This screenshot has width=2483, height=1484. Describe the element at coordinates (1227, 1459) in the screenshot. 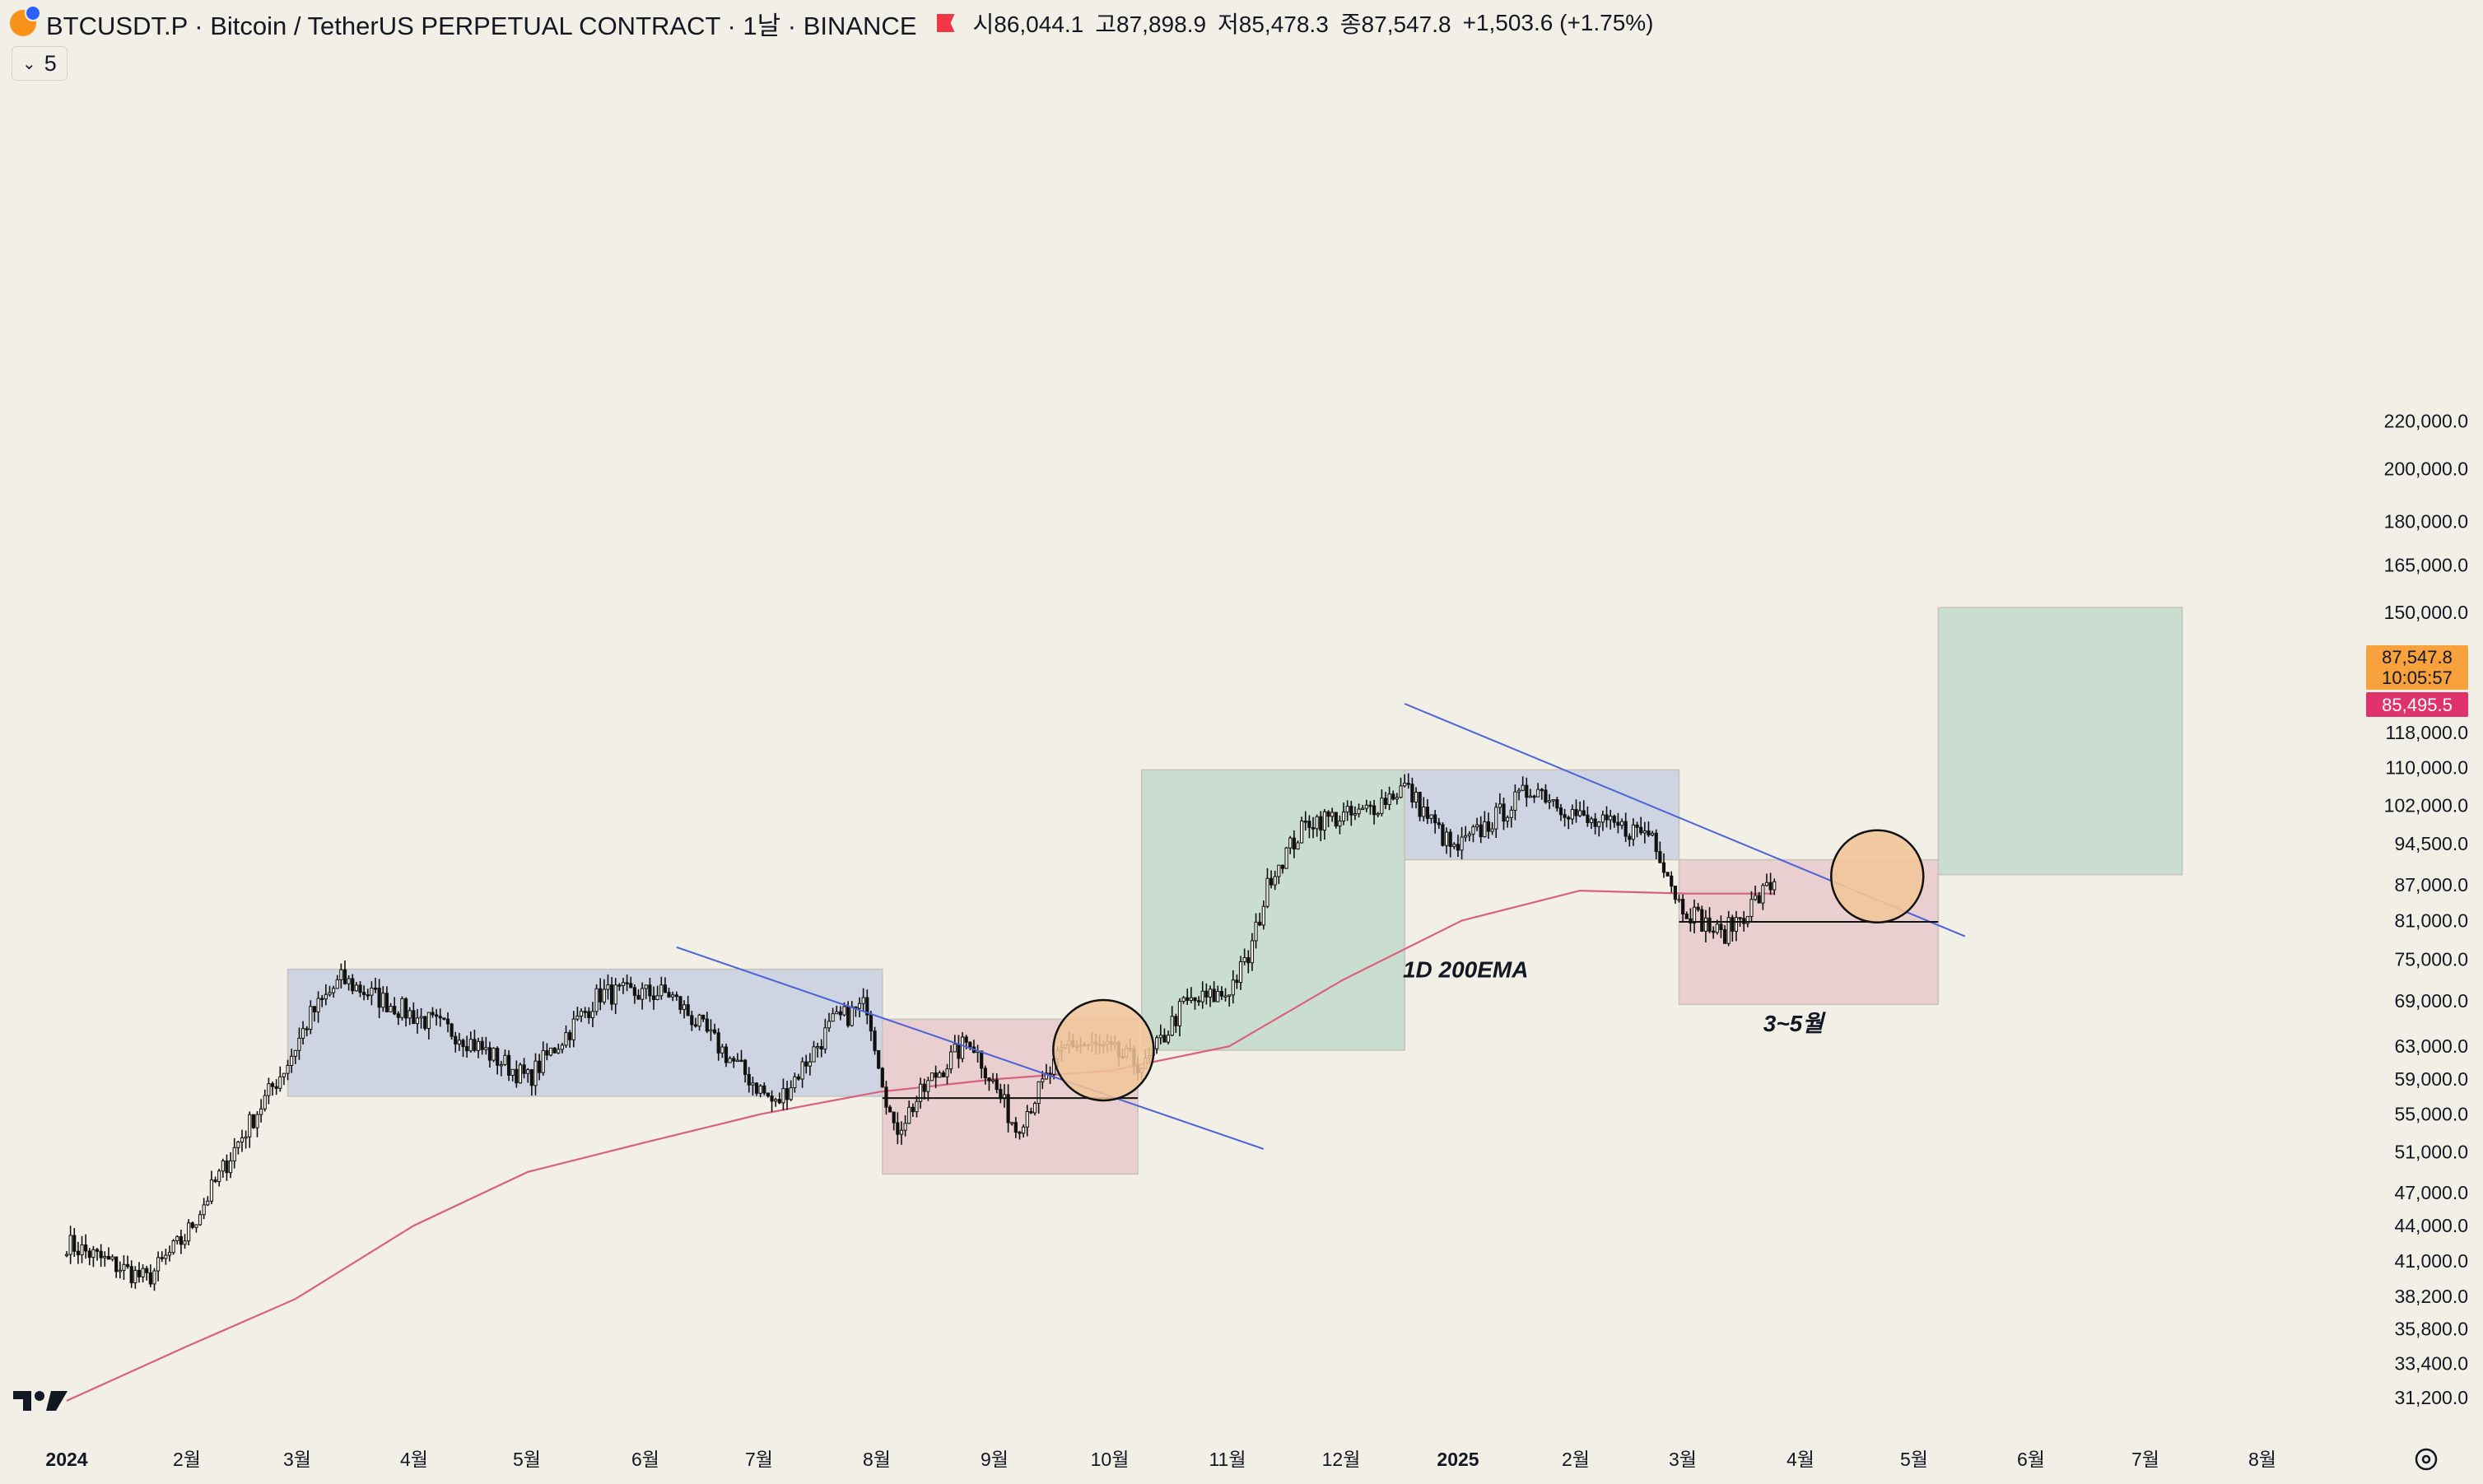

I see `x-tick-label: 11월` at that location.